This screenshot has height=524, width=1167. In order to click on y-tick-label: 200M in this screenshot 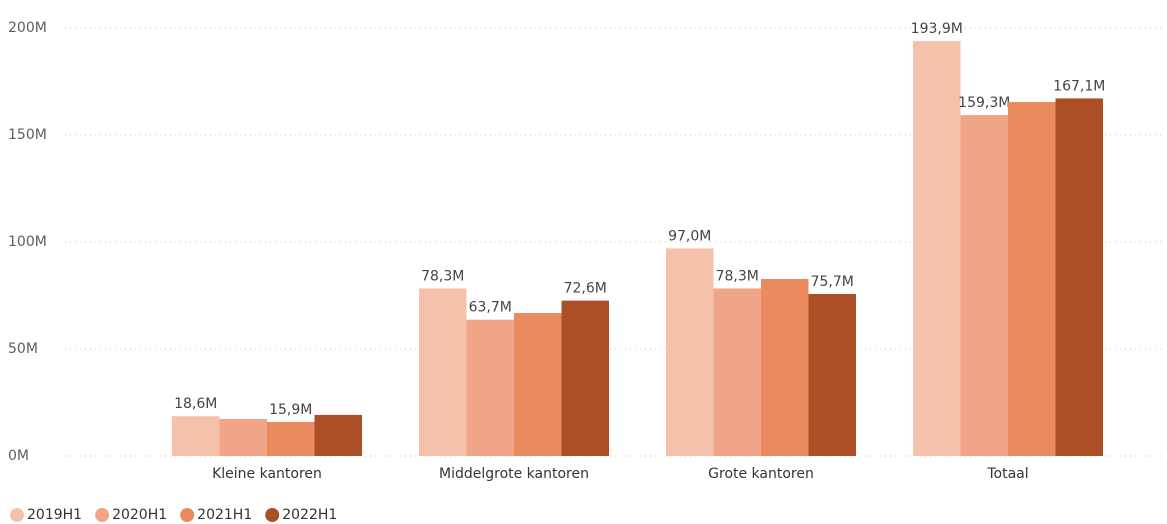, I will do `click(27, 28)`.